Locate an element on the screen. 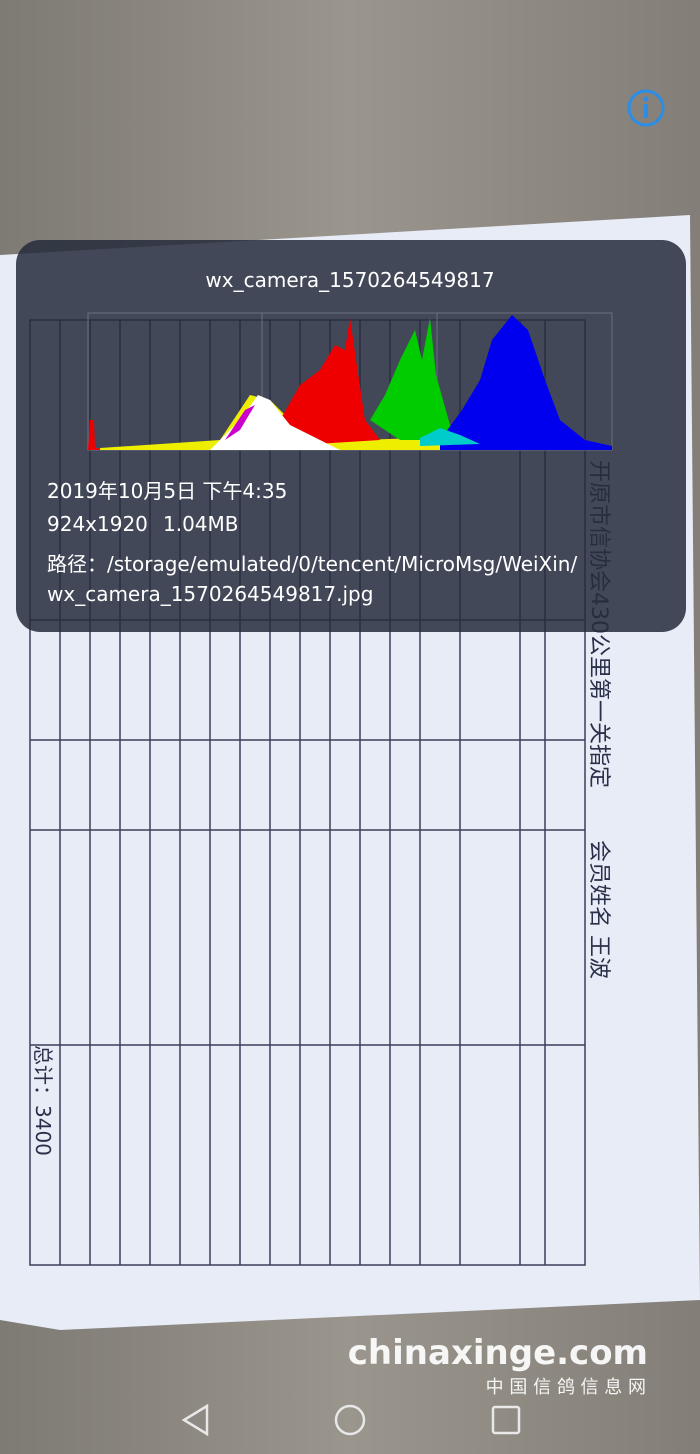 This screenshot has width=700, height=1454. watermark-name: 中 国 信 鸽 信 息 网 is located at coordinates (566, 1387).